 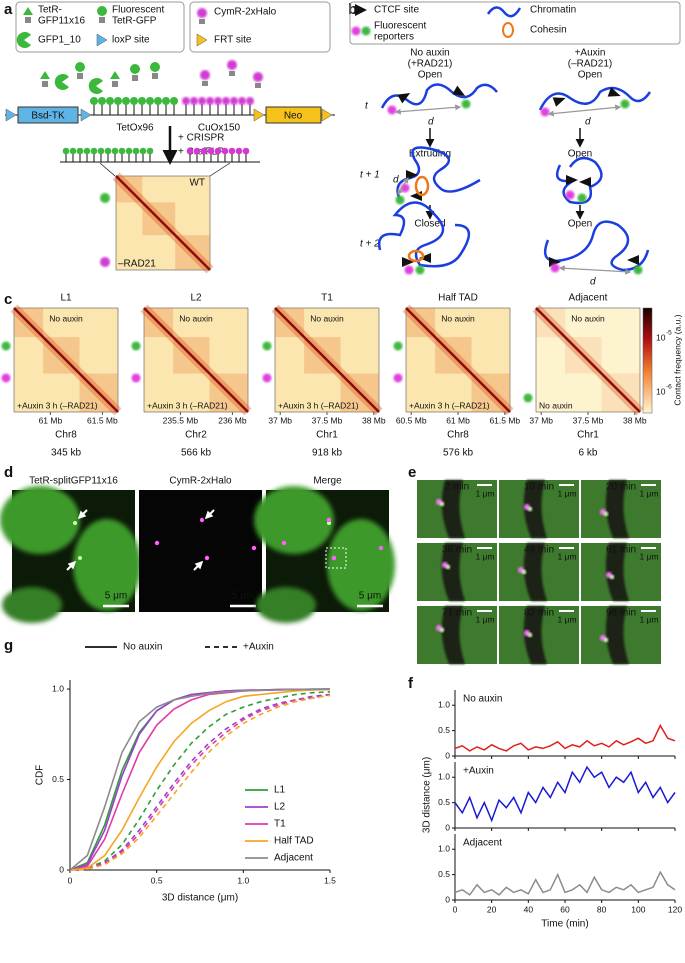 What do you see at coordinates (352, 9) in the screenshot?
I see `panel-label: b` at bounding box center [352, 9].